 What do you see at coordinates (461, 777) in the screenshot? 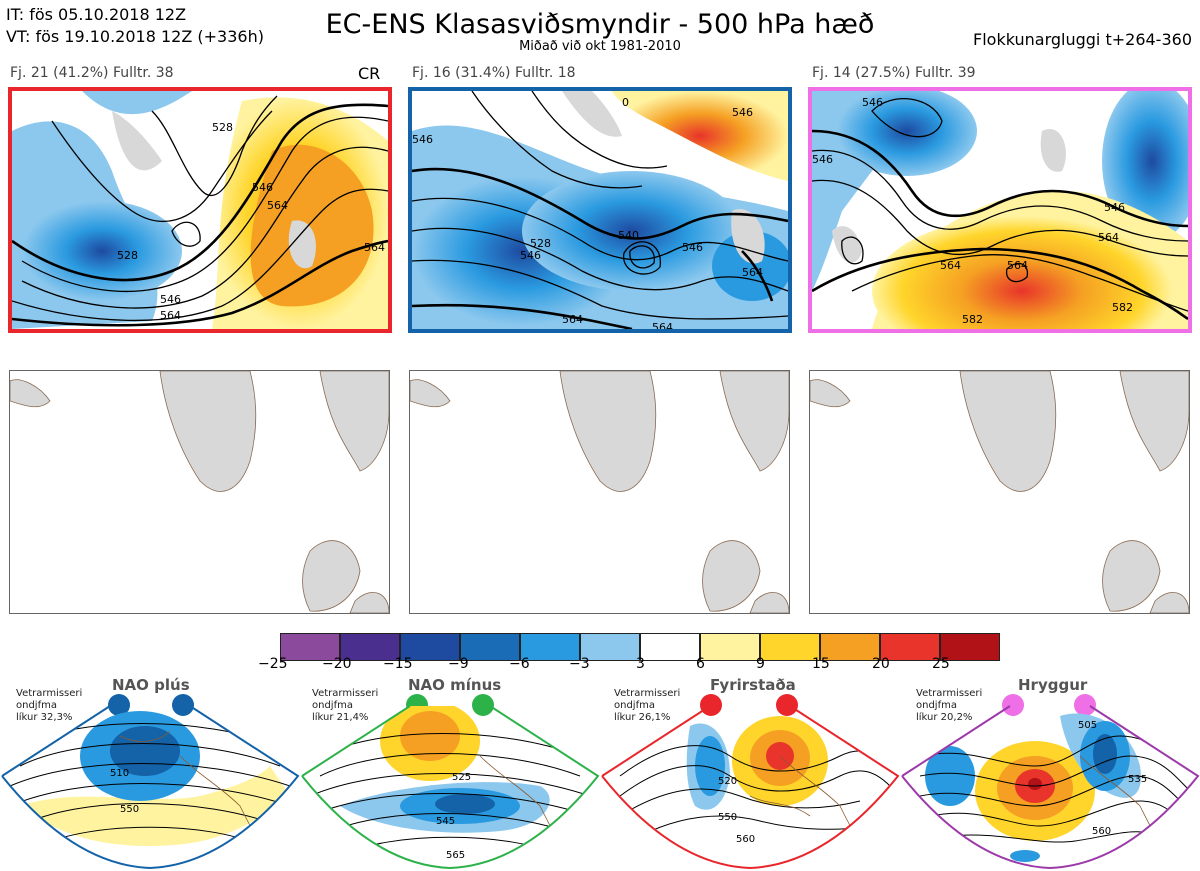
I see `regime-contour-label: 525` at bounding box center [461, 777].